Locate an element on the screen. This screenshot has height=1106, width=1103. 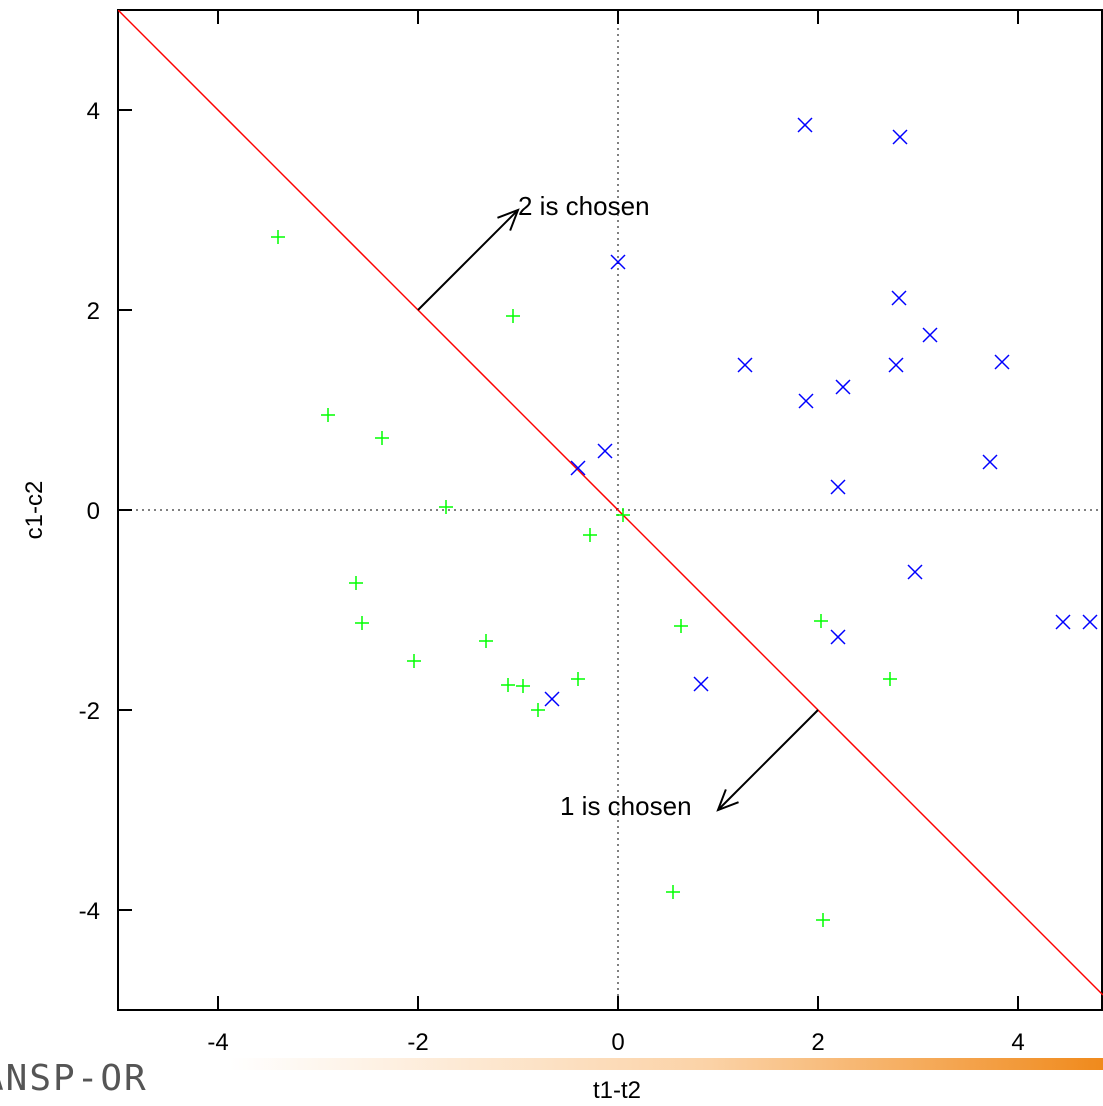
x-tick-label: 0 is located at coordinates (617, 1042).